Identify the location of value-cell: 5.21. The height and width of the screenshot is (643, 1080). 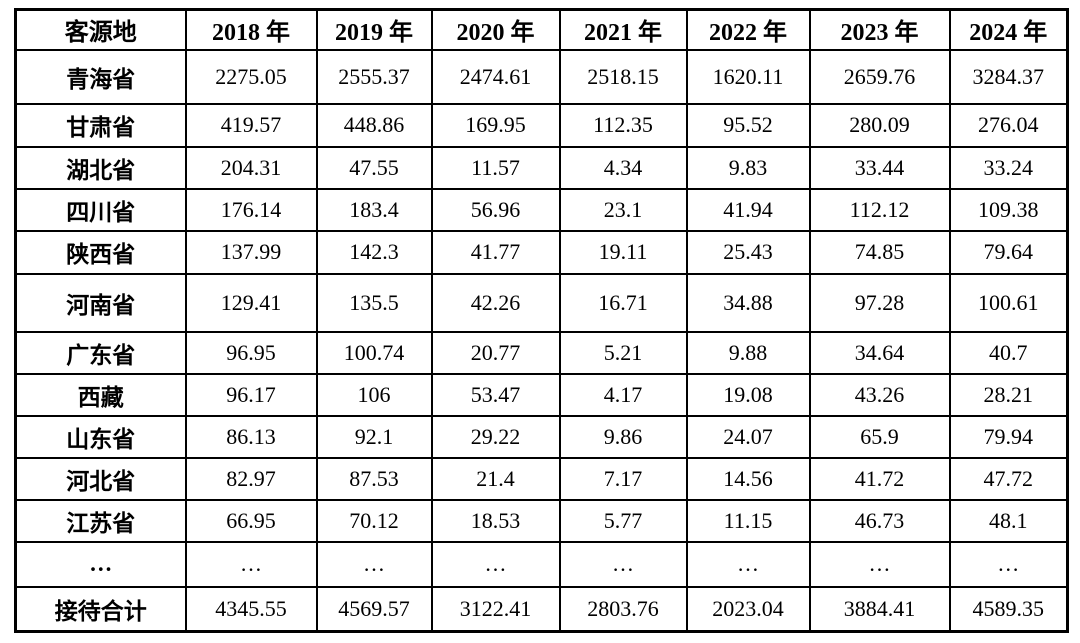
(623, 352).